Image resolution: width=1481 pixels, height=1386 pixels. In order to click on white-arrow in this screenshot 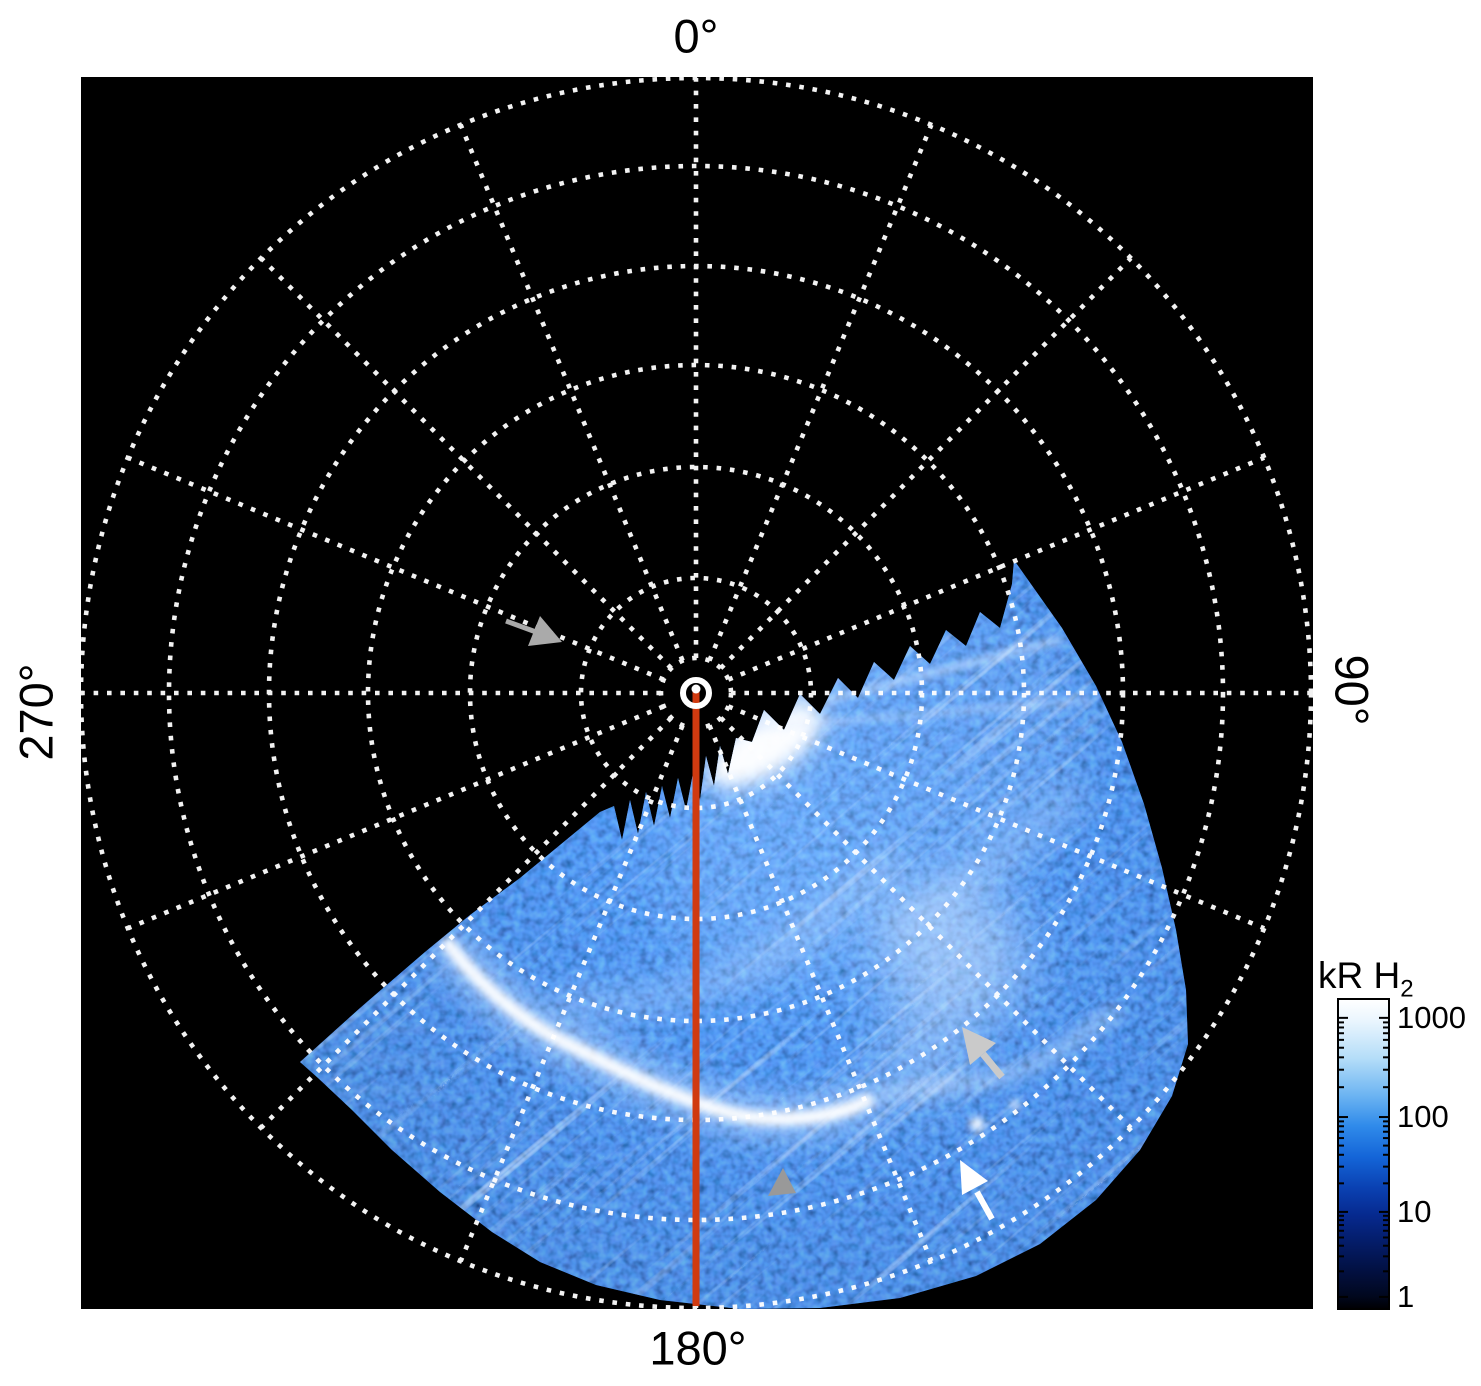, I will do `click(977, 1190)`.